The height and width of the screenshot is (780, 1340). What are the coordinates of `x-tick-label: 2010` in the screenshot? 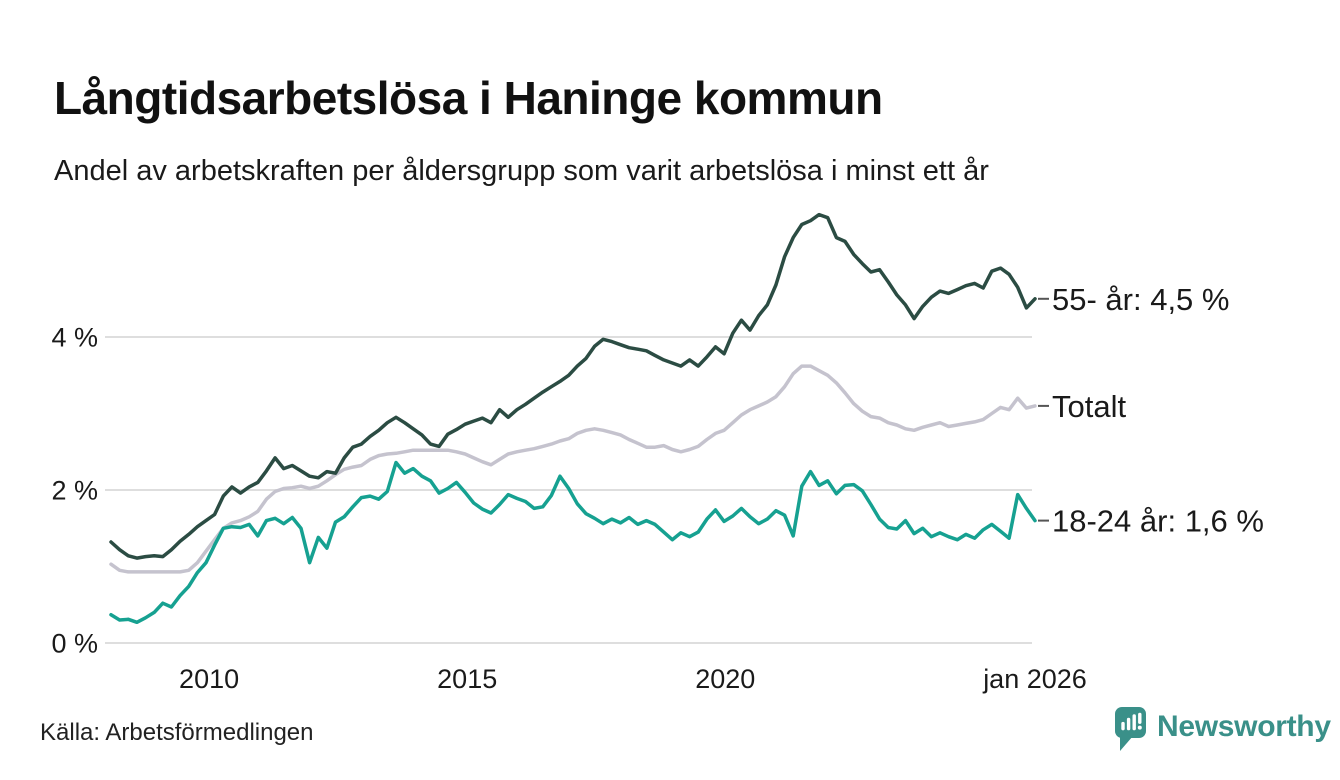 It's located at (209, 679).